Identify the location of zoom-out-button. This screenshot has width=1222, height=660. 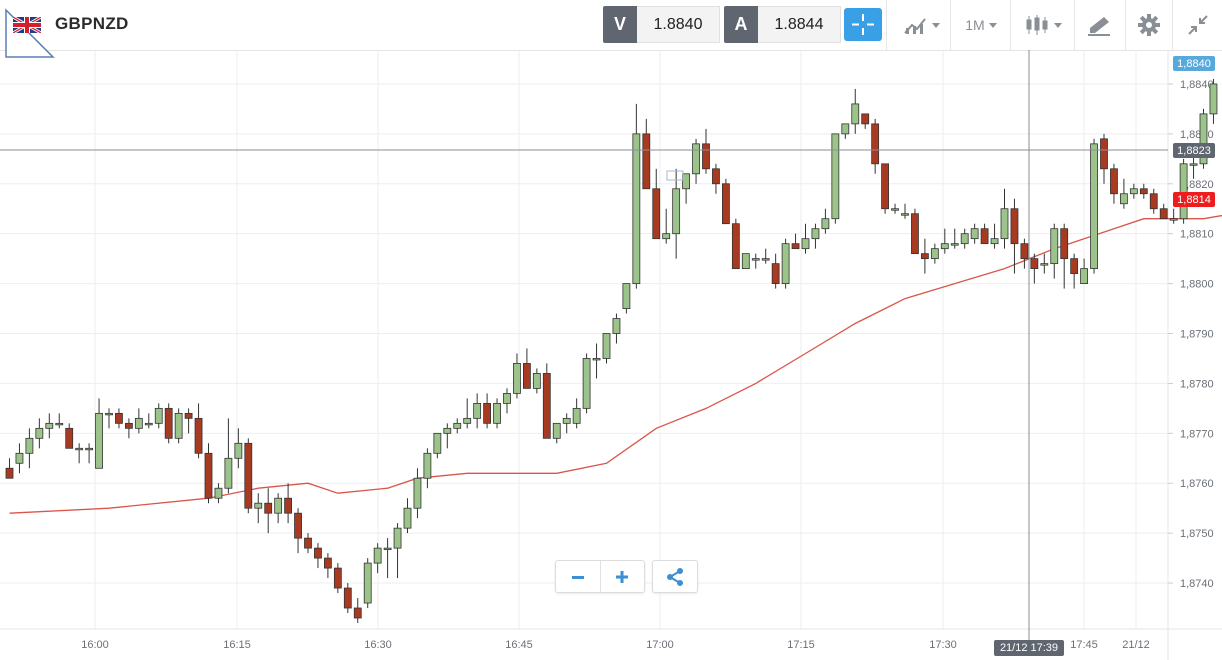
(578, 576).